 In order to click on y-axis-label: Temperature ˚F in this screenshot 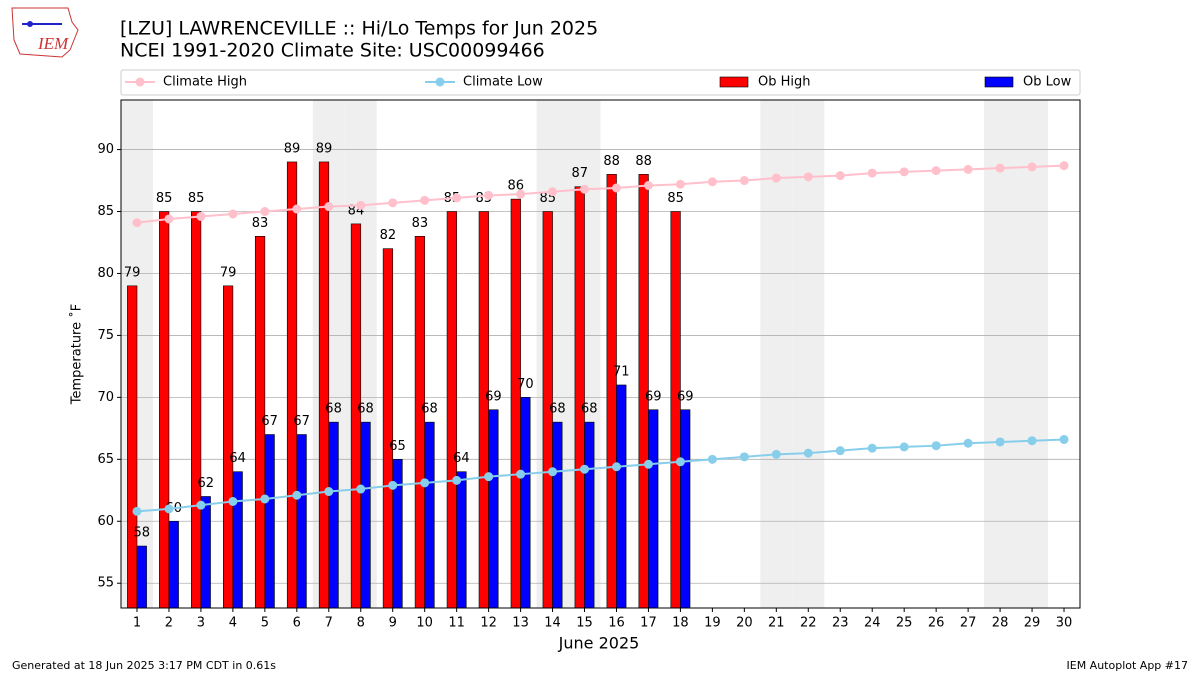, I will do `click(77, 354)`.